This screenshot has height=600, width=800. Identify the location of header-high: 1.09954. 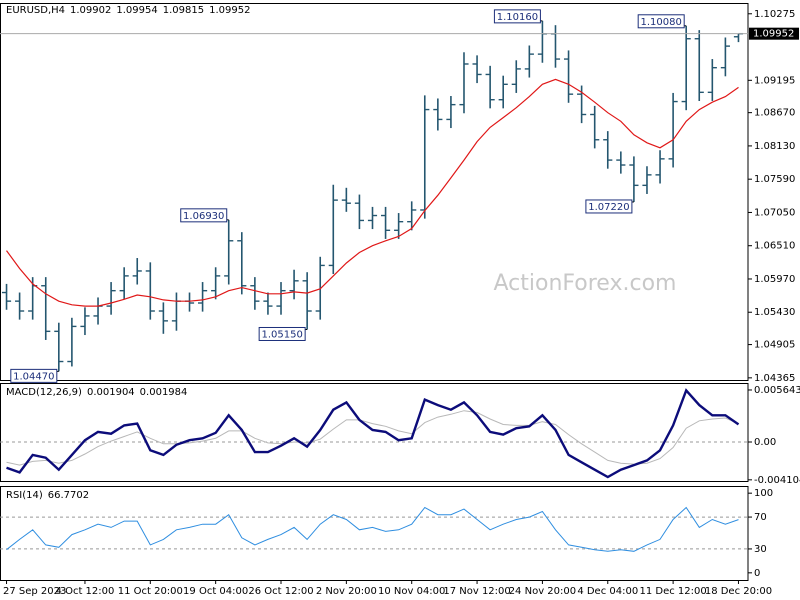
(136, 10).